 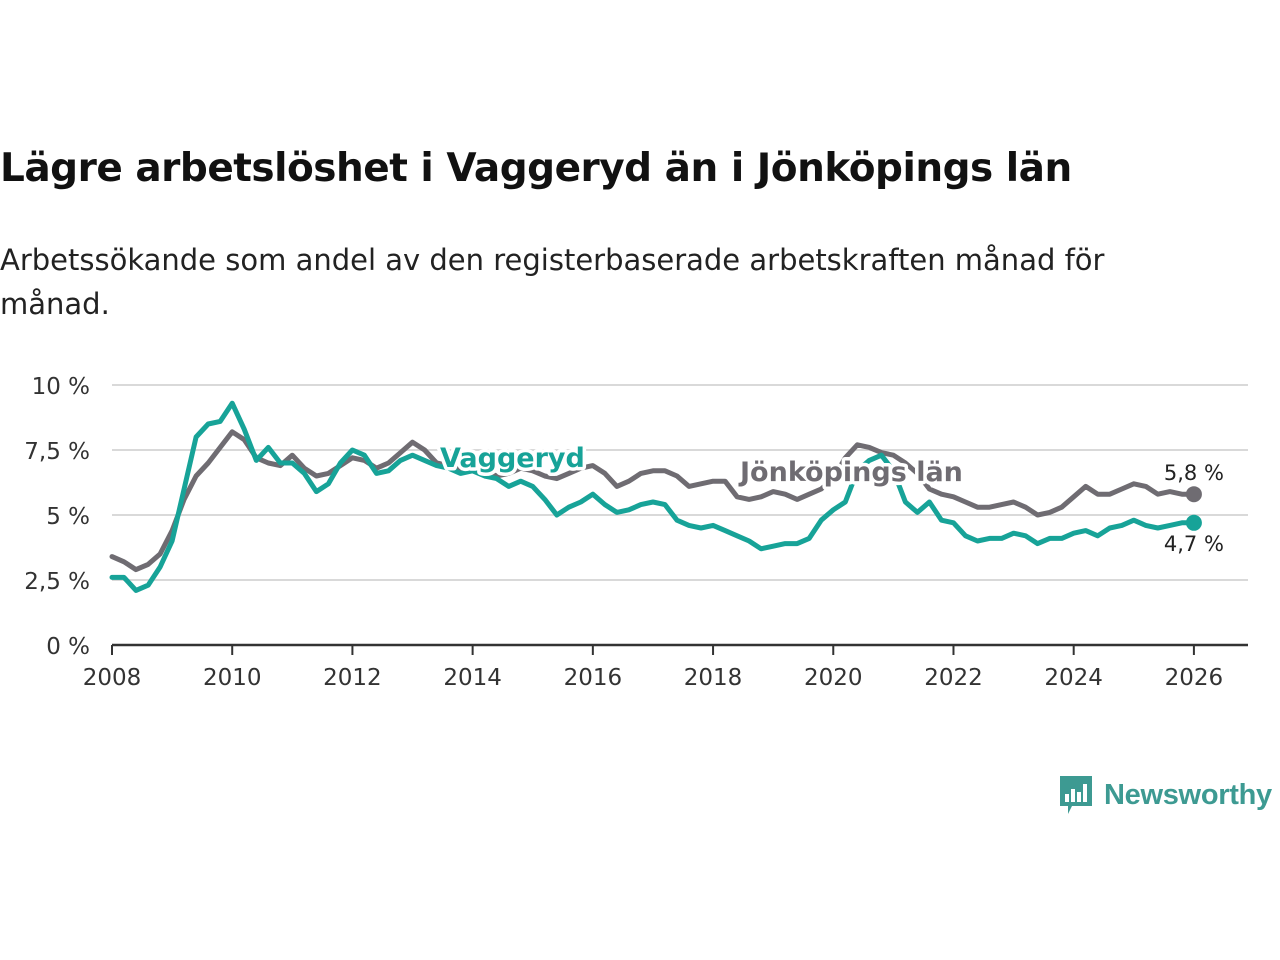 What do you see at coordinates (352, 678) in the screenshot?
I see `x-tick-label: 2012` at bounding box center [352, 678].